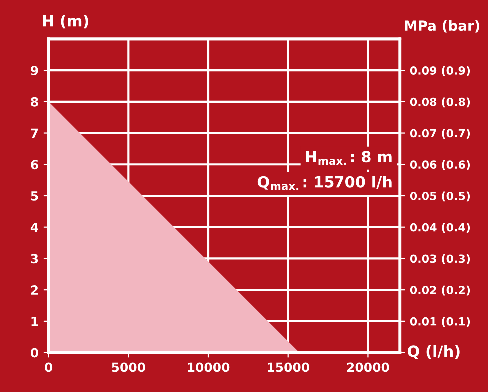  What do you see at coordinates (440, 228) in the screenshot?
I see `category-label: 0.04 (0.4)` at bounding box center [440, 228].